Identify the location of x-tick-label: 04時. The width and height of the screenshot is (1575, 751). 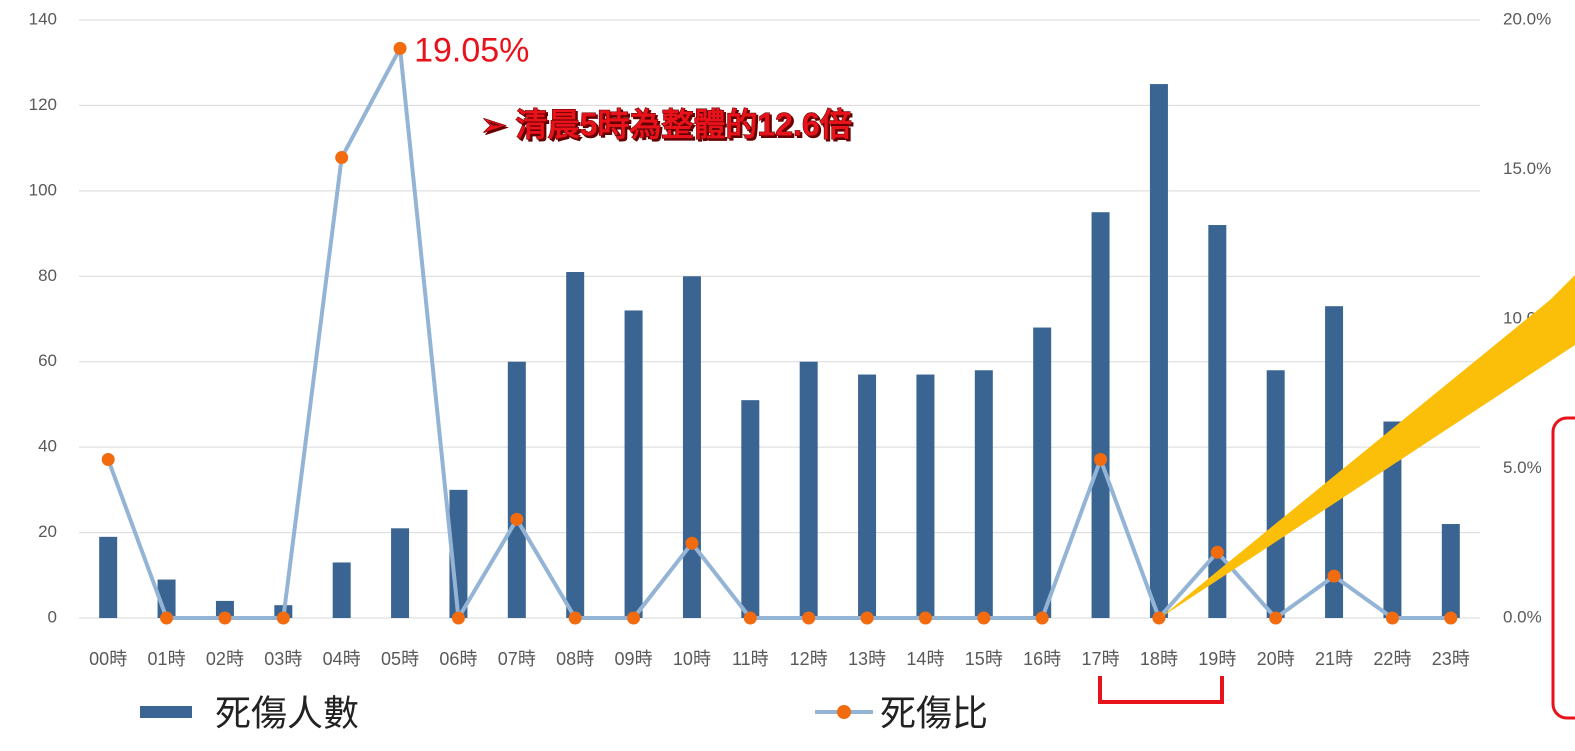
(342, 659).